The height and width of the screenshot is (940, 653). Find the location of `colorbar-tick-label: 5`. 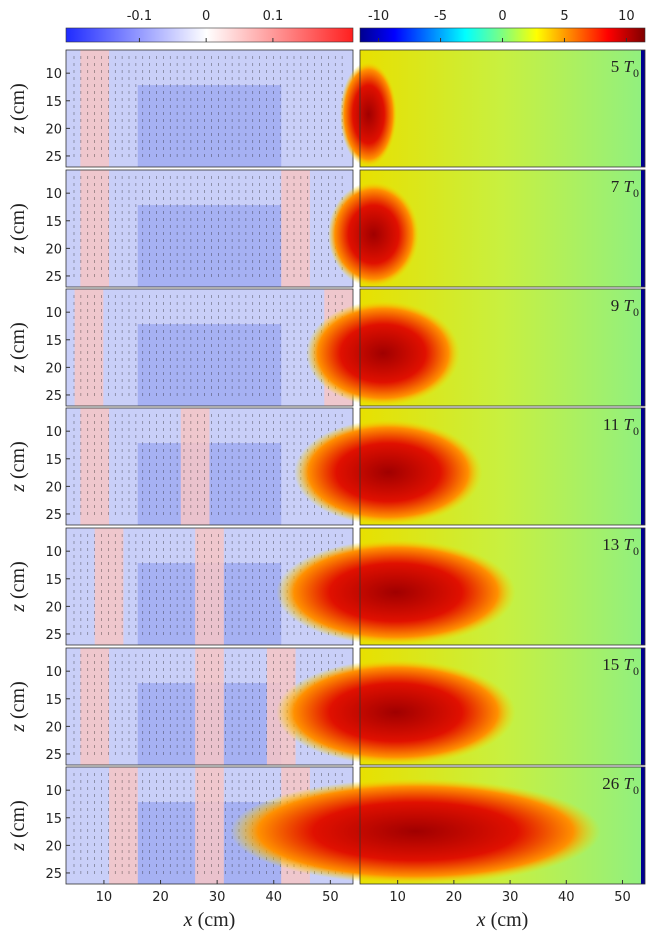

colorbar-tick-label: 5 is located at coordinates (564, 16).